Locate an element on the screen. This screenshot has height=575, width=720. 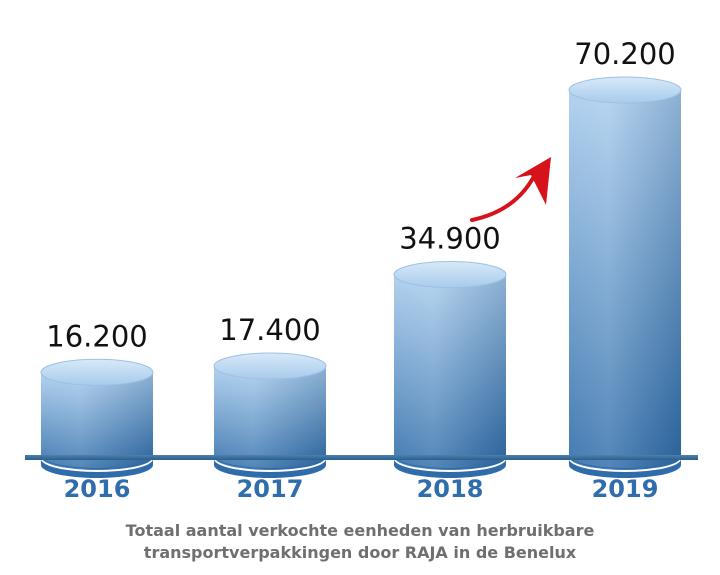
bar-2017 is located at coordinates (270, 411).